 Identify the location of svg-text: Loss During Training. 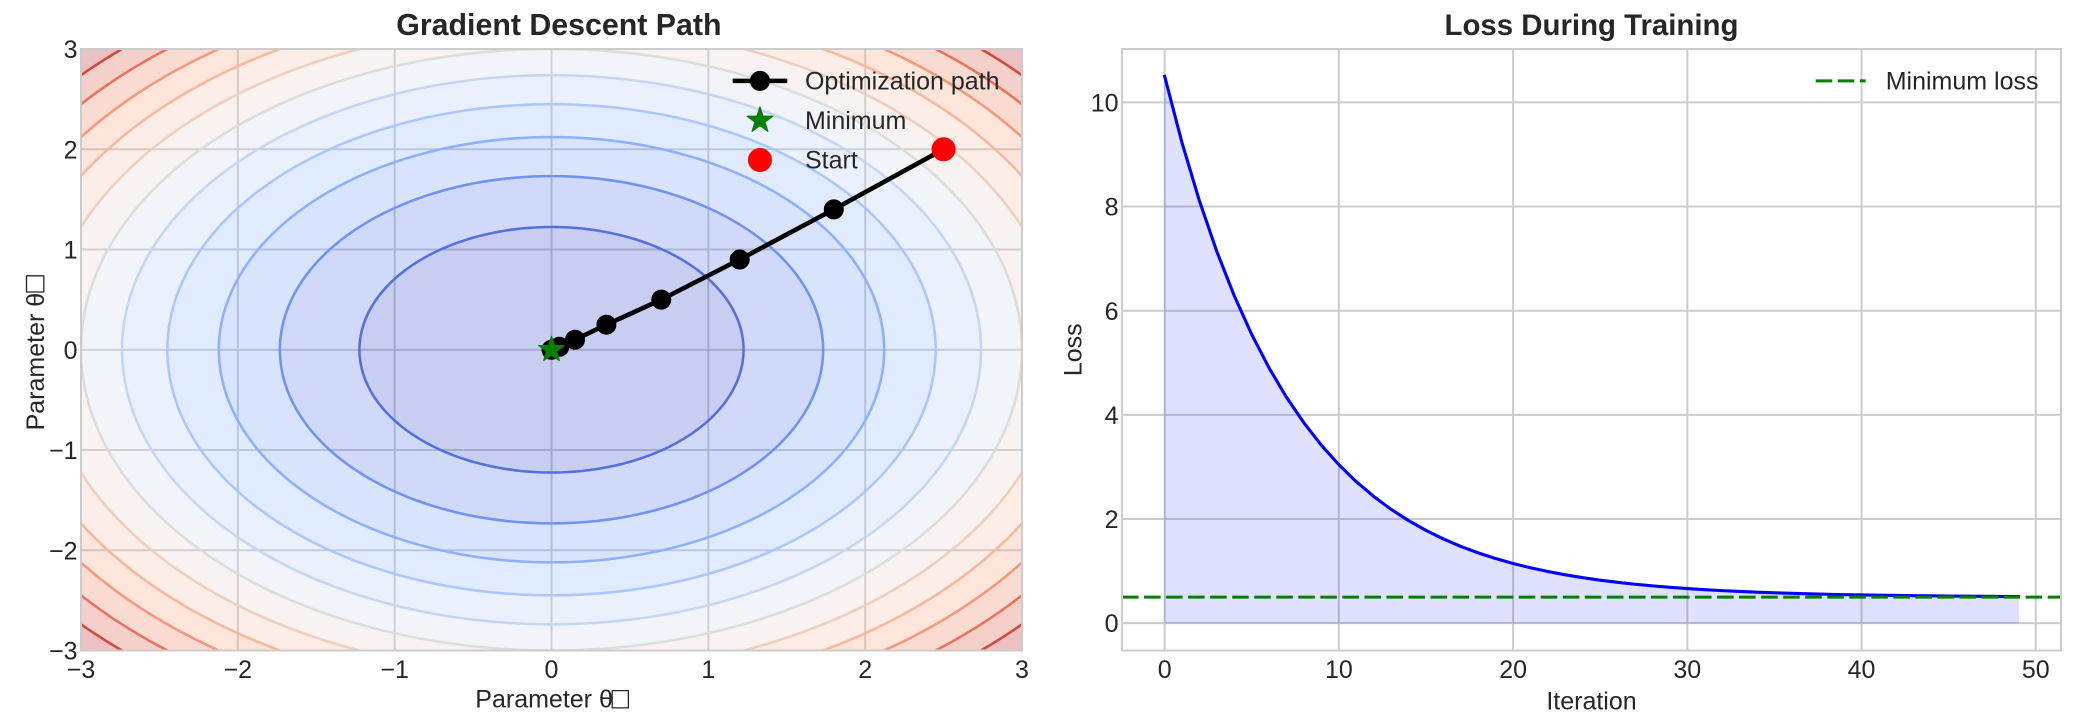
(1592, 25).